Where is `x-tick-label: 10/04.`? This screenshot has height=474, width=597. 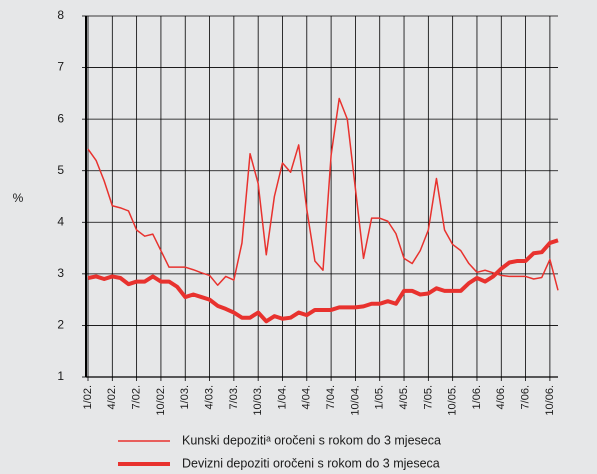 x-tick-label: 10/04. is located at coordinates (355, 400).